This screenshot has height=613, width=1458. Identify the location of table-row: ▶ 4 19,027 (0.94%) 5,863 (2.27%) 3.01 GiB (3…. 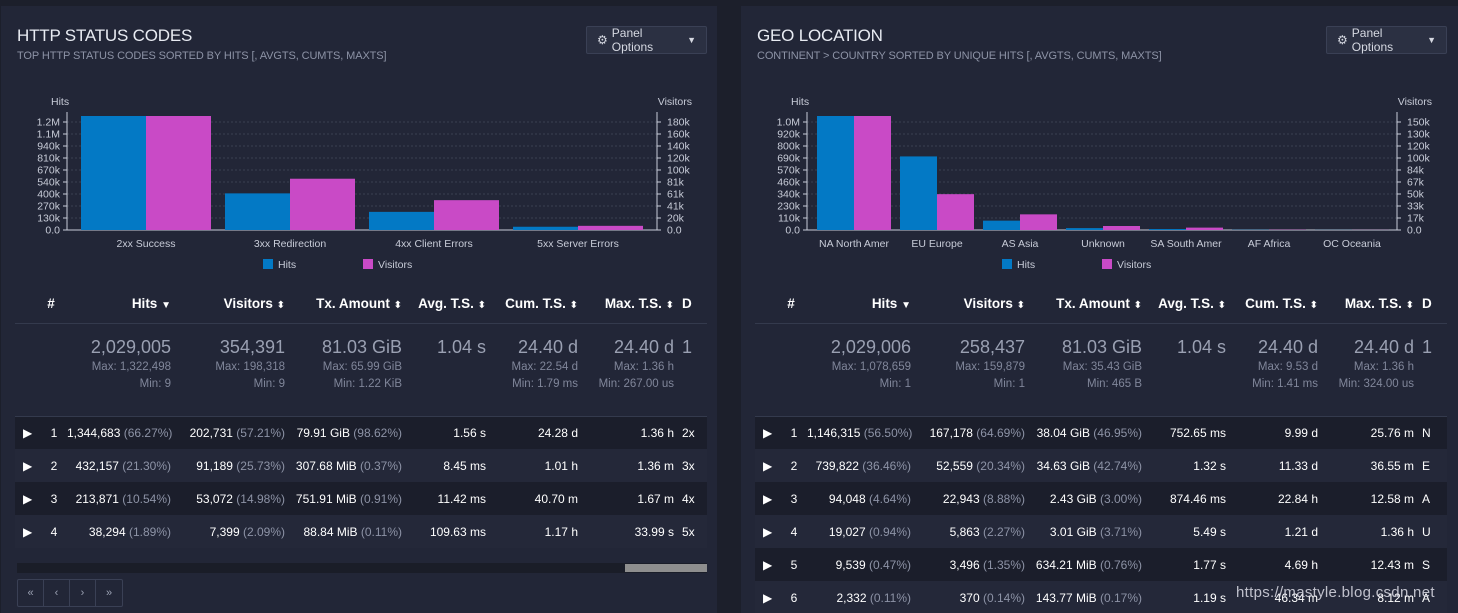
(1101, 531).